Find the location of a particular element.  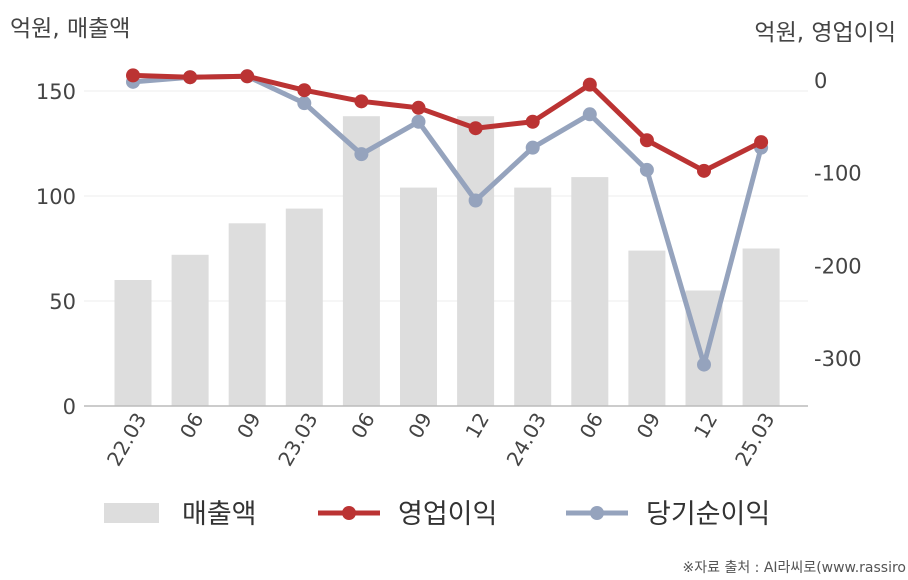

left-tick-label: 50 is located at coordinates (62, 302).